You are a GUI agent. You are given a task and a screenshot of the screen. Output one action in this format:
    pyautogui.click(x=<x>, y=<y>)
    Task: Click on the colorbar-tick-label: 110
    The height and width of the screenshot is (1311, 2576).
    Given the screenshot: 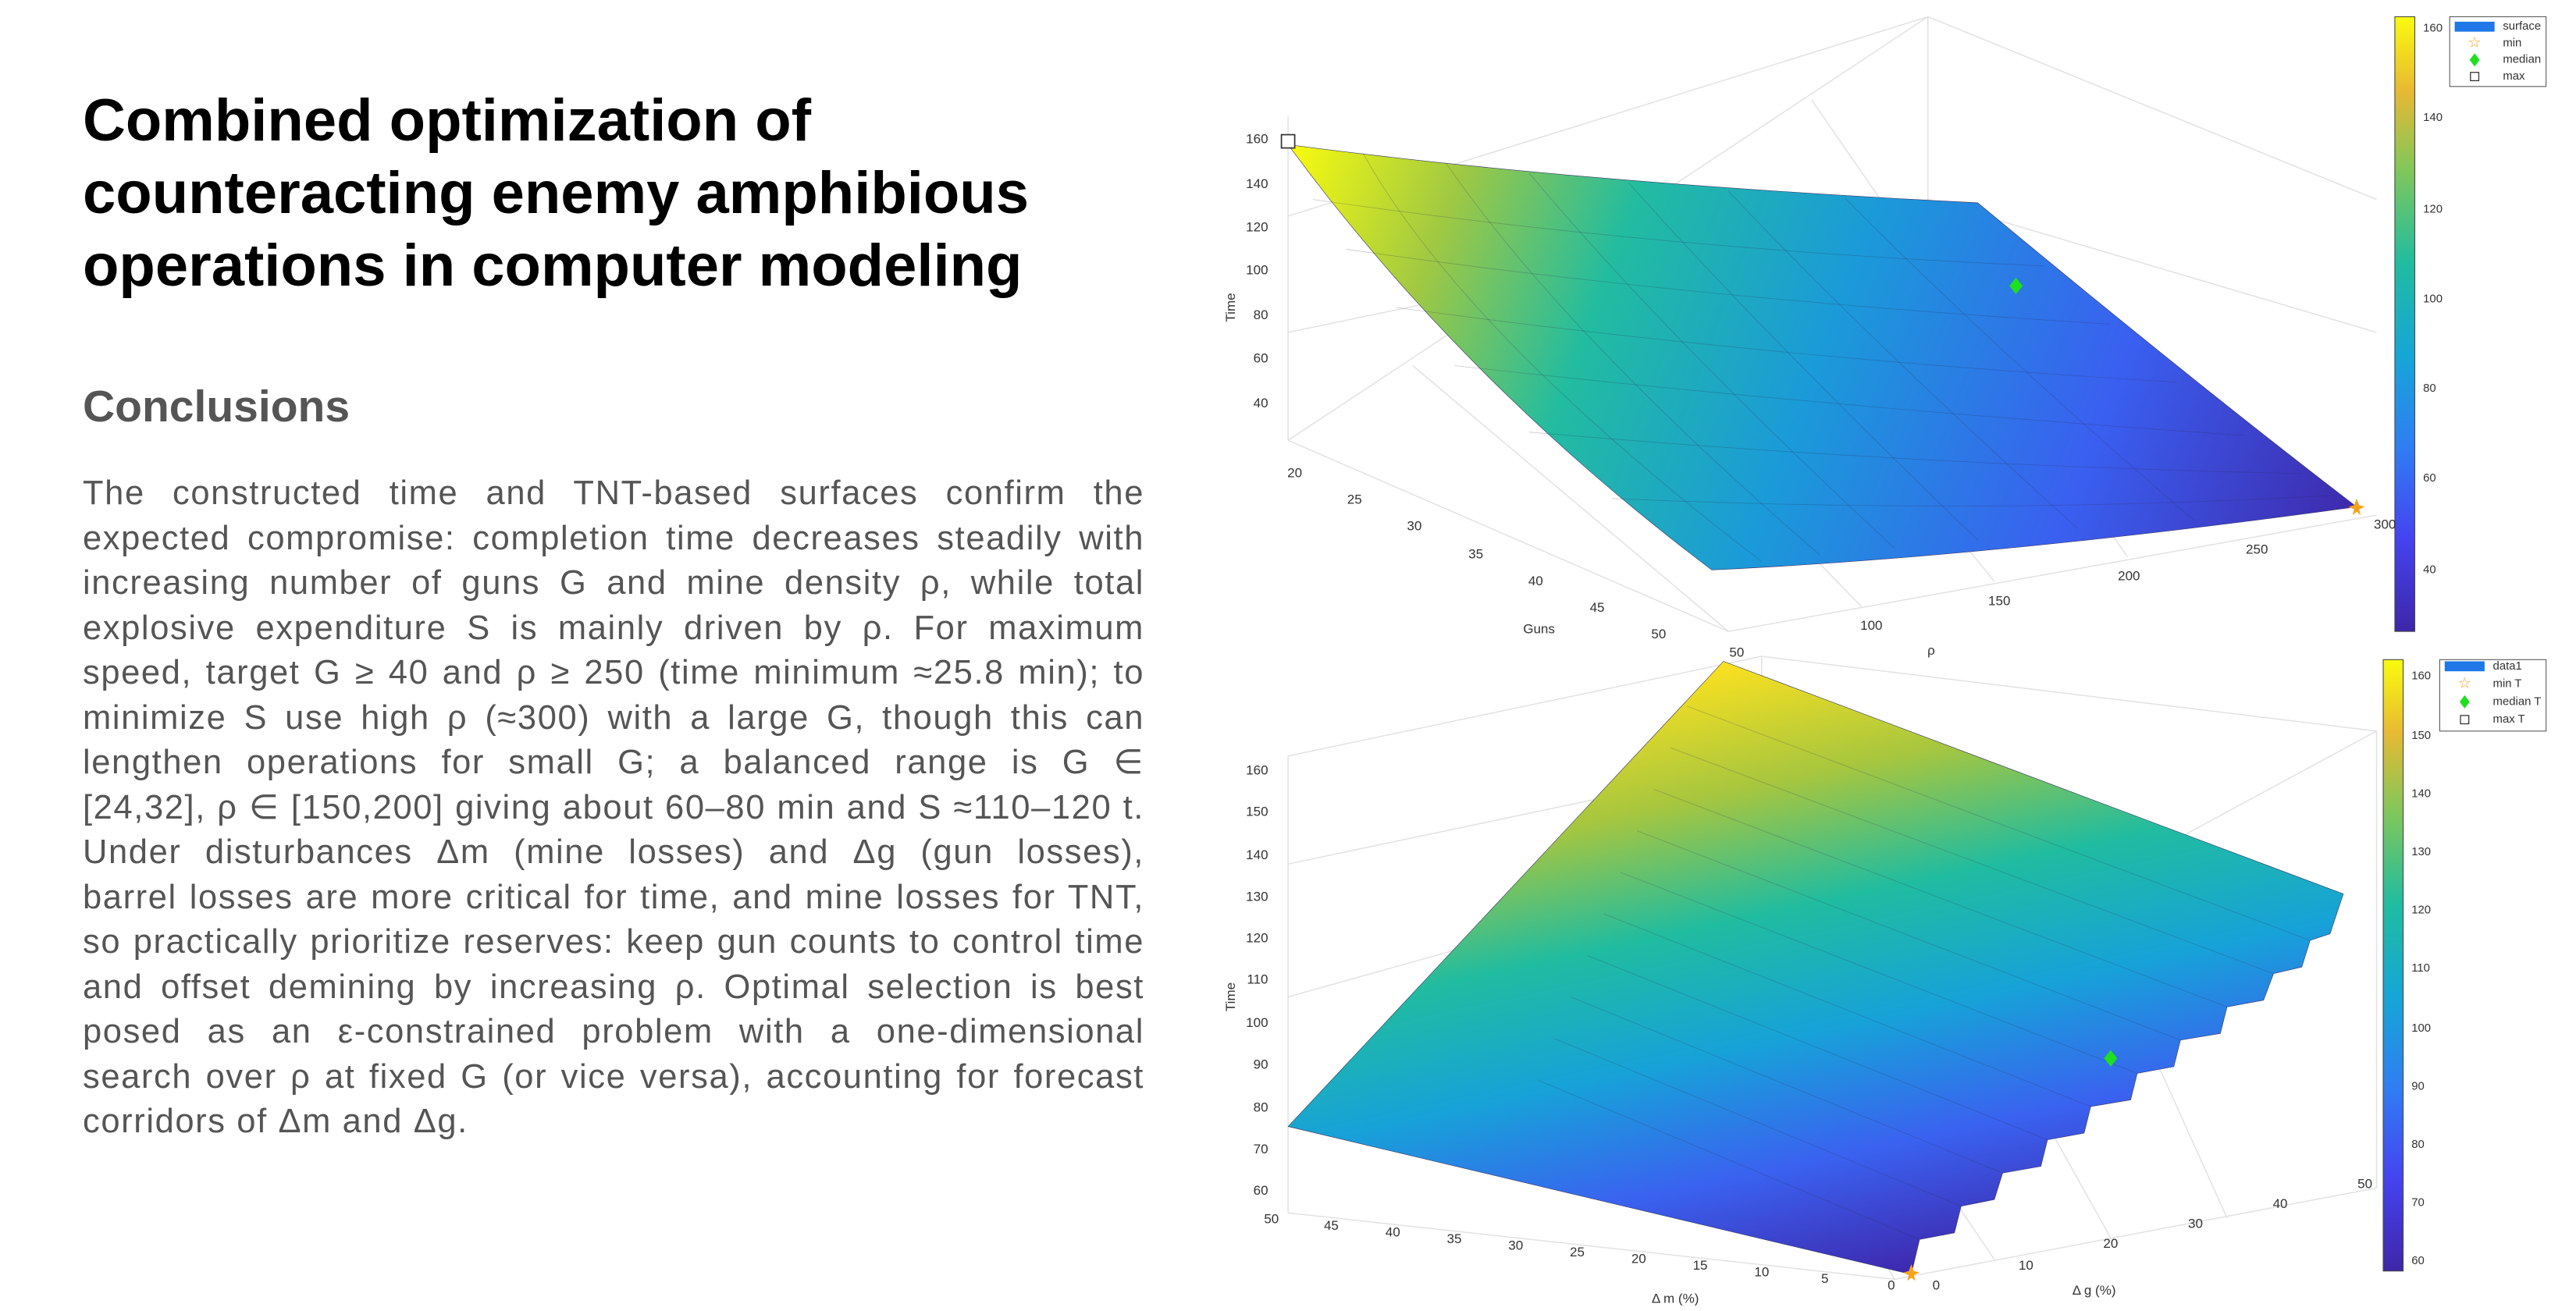 What is the action you would take?
    pyautogui.click(x=2420, y=968)
    